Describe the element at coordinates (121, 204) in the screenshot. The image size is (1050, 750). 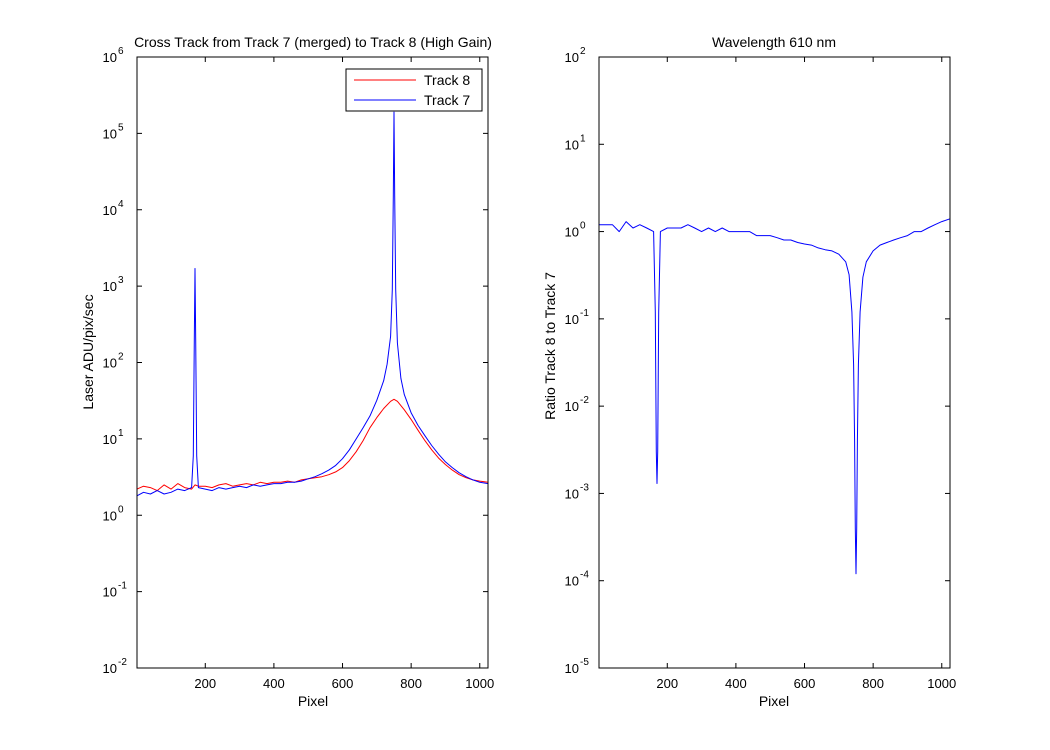
I see `left-ytick-exponent: 4` at that location.